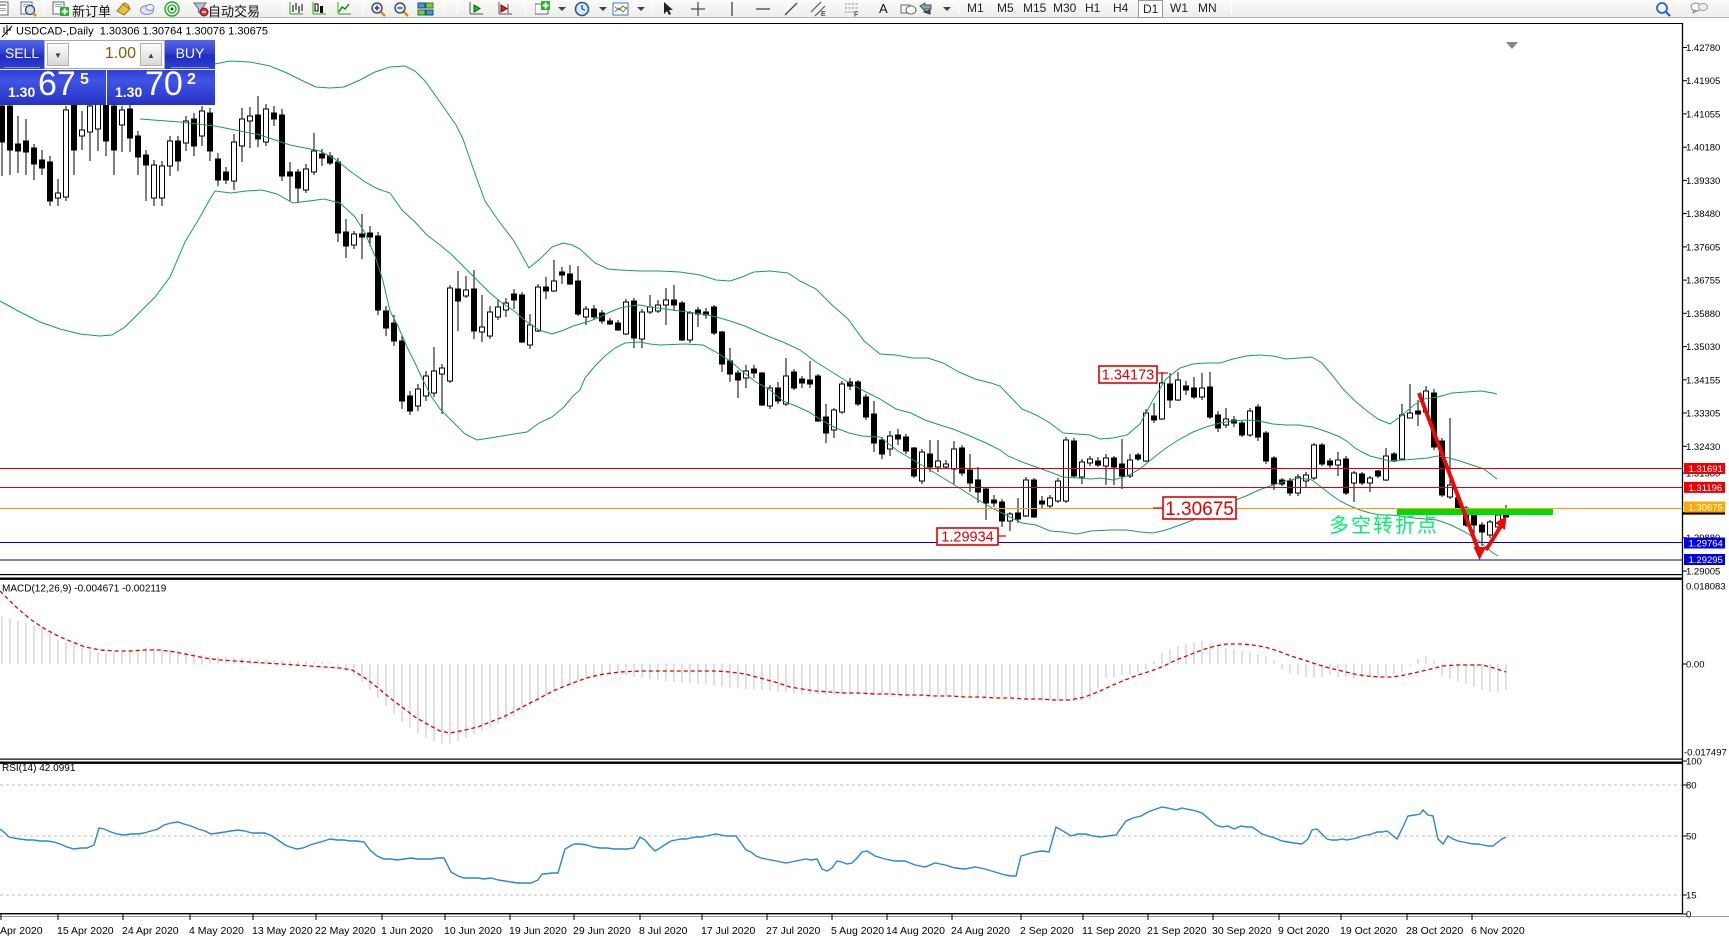 This screenshot has height=941, width=1729. What do you see at coordinates (1706, 587) in the screenshot?
I see `svg-text: 0.018083` at bounding box center [1706, 587].